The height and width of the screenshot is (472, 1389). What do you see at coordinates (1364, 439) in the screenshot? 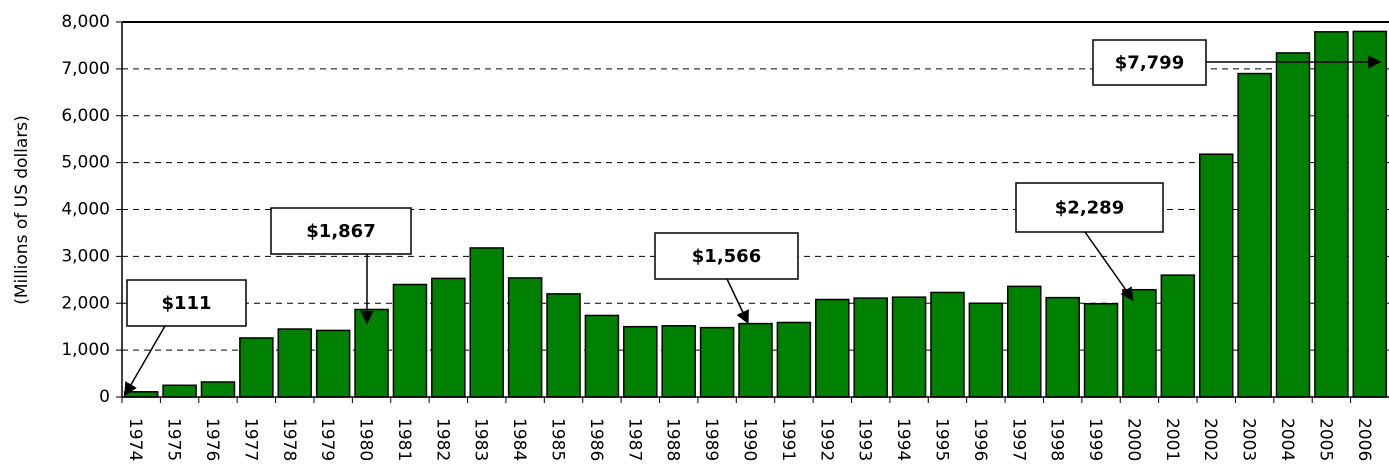
I see `x-tick-label: 2006` at bounding box center [1364, 439].